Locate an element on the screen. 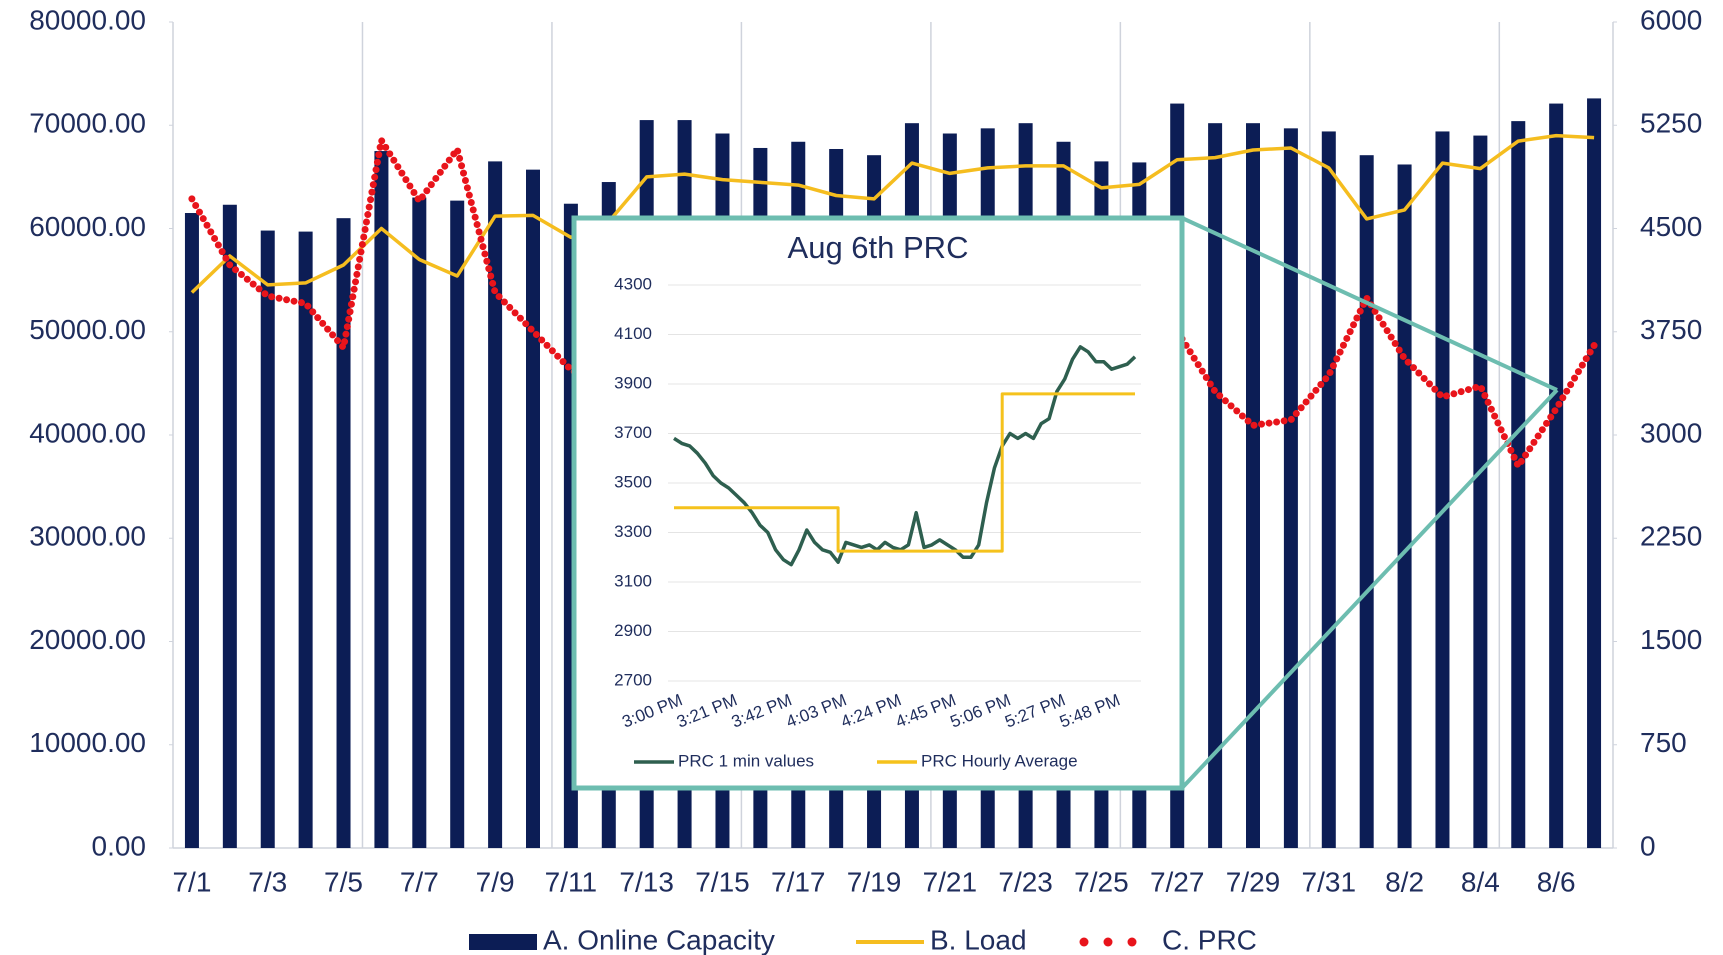 This screenshot has width=1723, height=955. y-tick-label: 50000.00 is located at coordinates (87, 329).